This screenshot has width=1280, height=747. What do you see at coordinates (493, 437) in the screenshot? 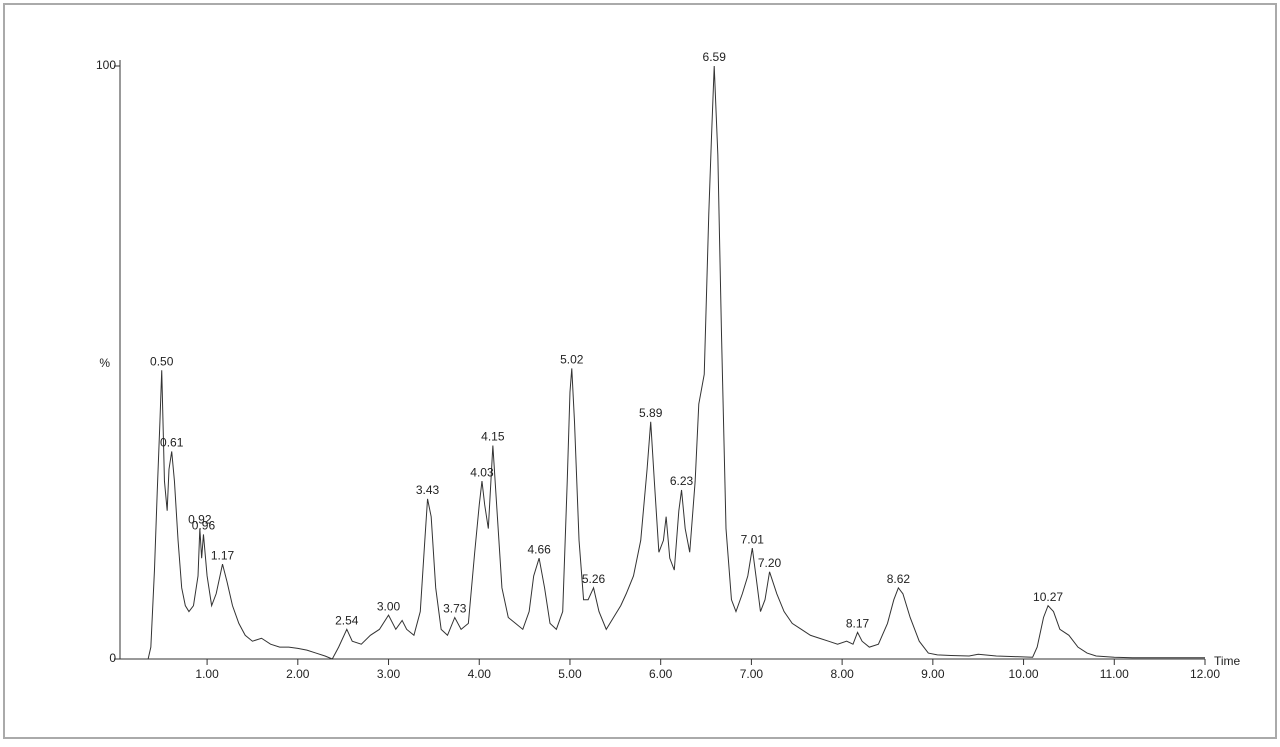
I see `peak-label: 4.15` at bounding box center [493, 437].